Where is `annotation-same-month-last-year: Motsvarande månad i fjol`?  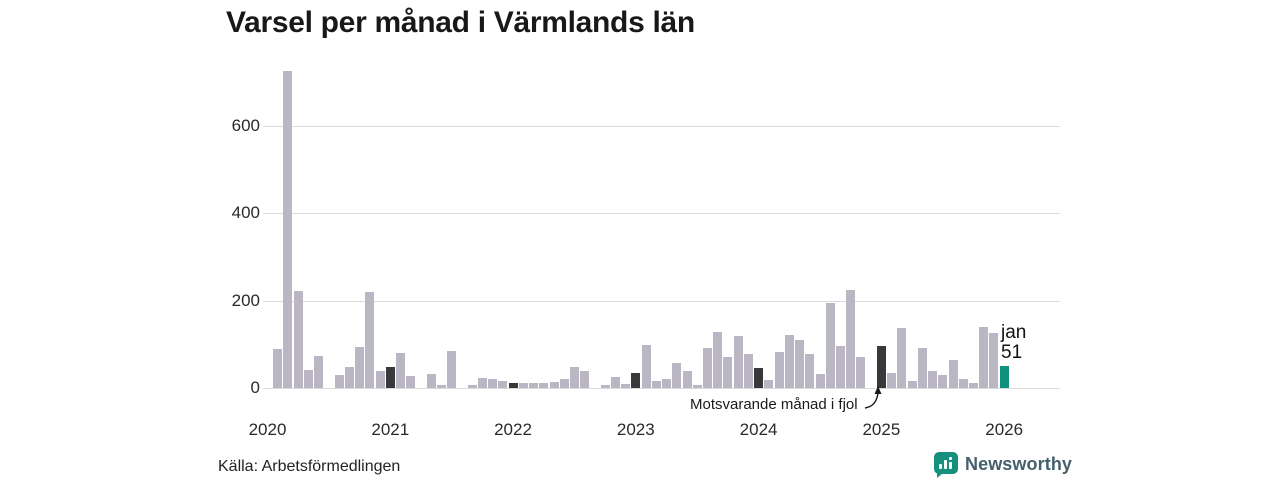
annotation-same-month-last-year: Motsvarande månad i fjol is located at coordinates (774, 404).